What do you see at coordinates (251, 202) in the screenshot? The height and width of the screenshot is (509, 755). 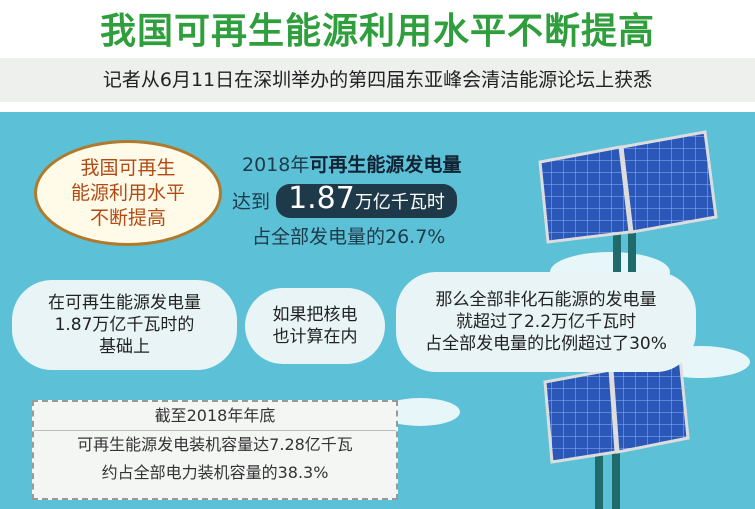 I see `stat-reach: 达到` at bounding box center [251, 202].